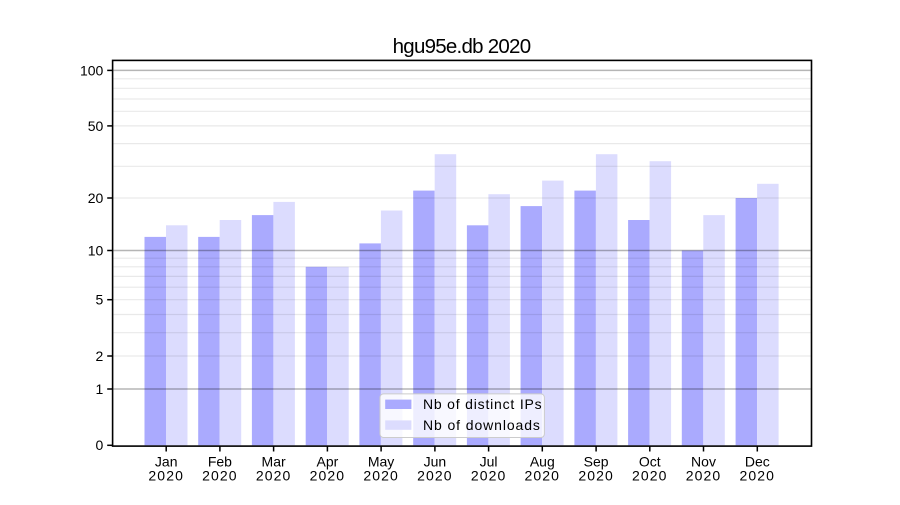 The width and height of the screenshot is (900, 505). Describe the element at coordinates (220, 461) in the screenshot. I see `svg-text: Feb` at that location.